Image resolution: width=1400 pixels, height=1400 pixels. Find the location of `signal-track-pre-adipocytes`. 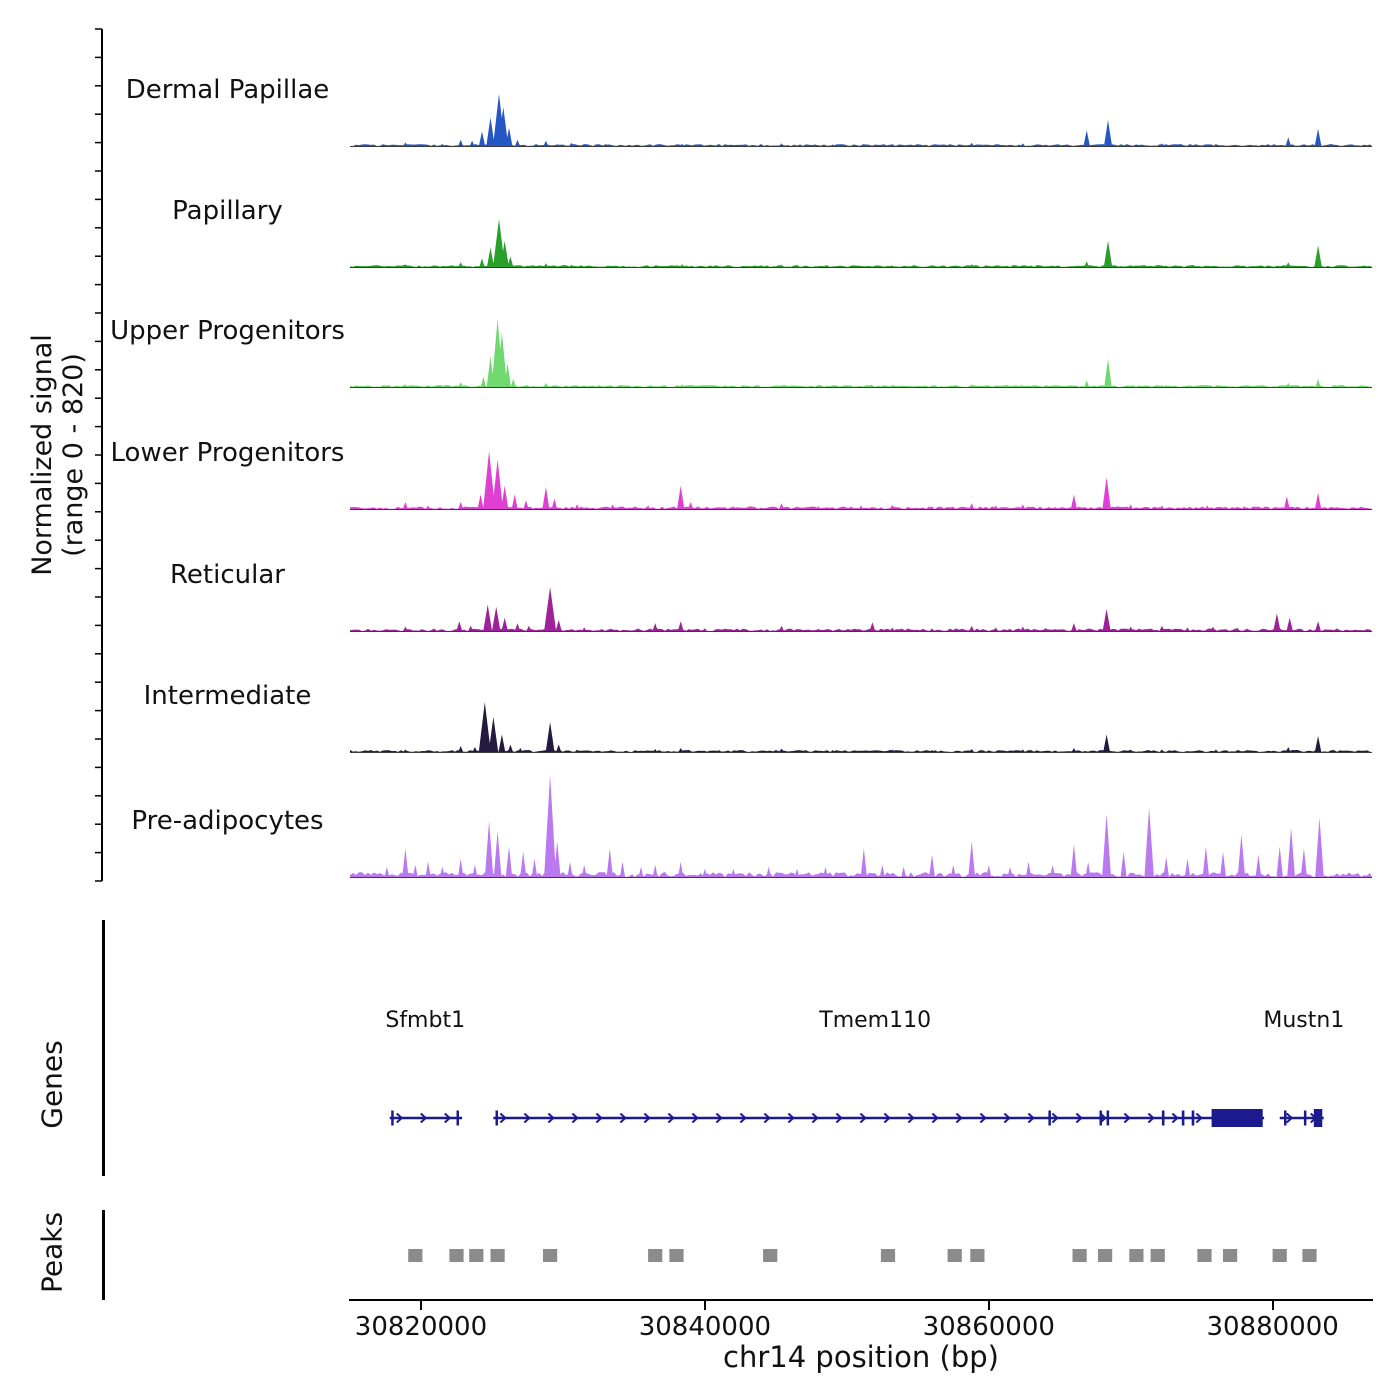

signal-track-pre-adipocytes is located at coordinates (861, 826).